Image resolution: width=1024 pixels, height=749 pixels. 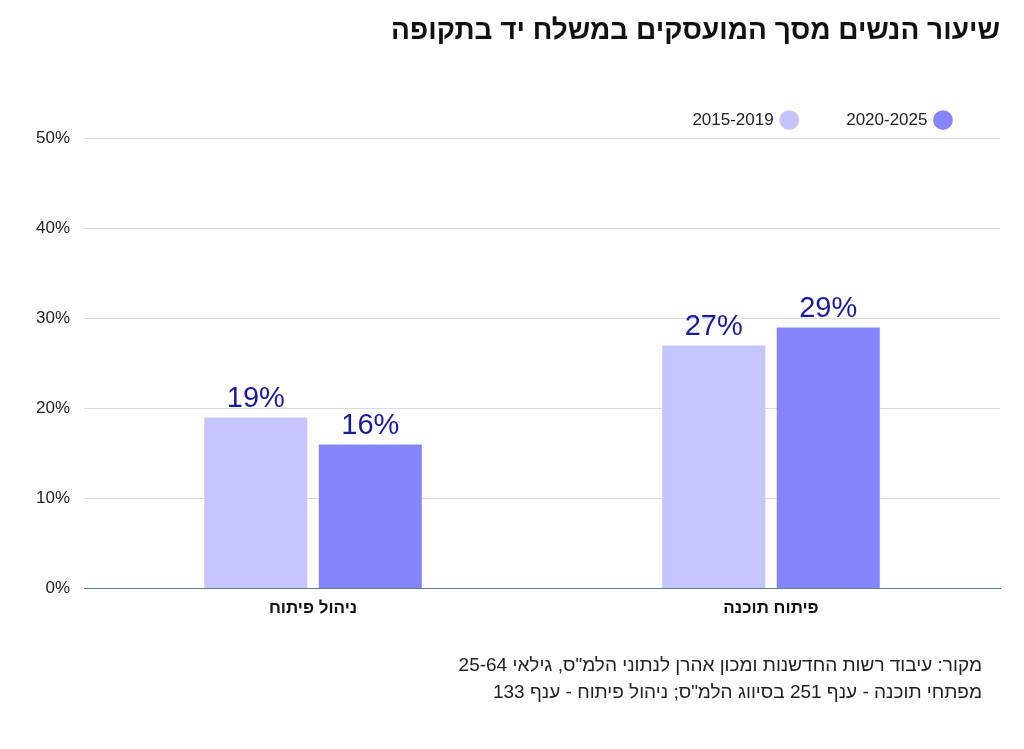 I want to click on x-tick-label: ניהול פיתוח, so click(x=313, y=608).